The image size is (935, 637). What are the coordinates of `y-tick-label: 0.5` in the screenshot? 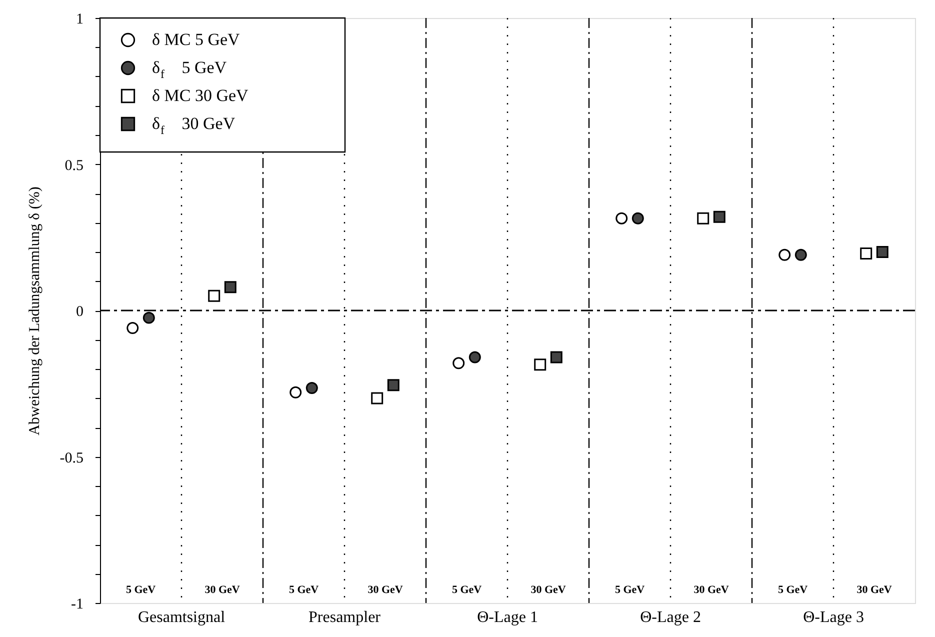 It's located at (74, 166).